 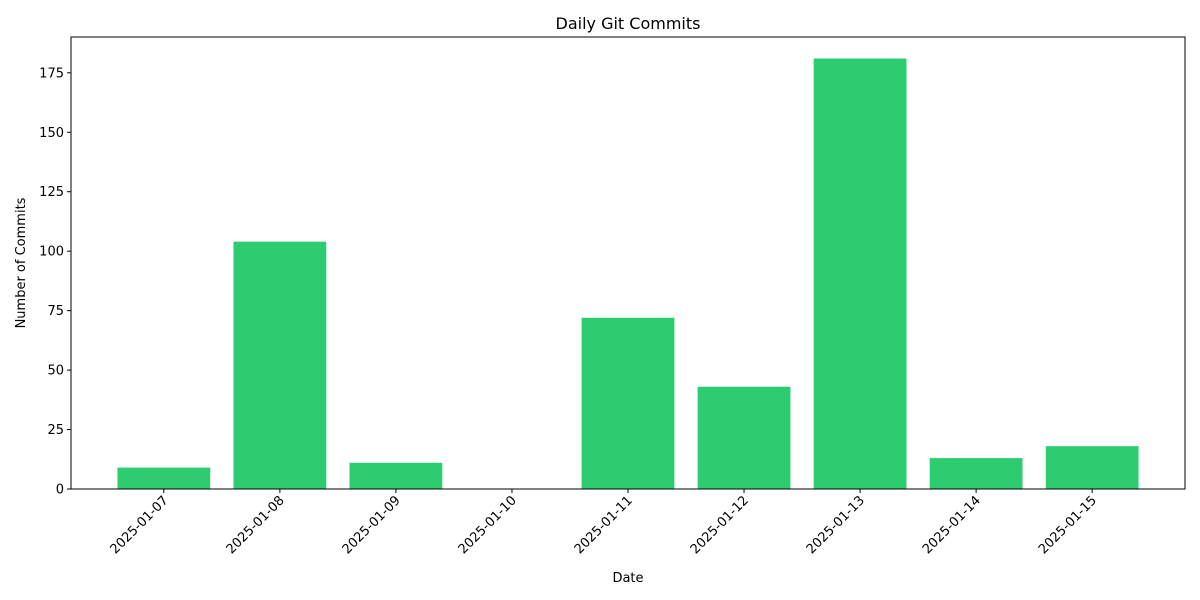 What do you see at coordinates (21, 262) in the screenshot?
I see `y-axis-label: Number of Commits` at bounding box center [21, 262].